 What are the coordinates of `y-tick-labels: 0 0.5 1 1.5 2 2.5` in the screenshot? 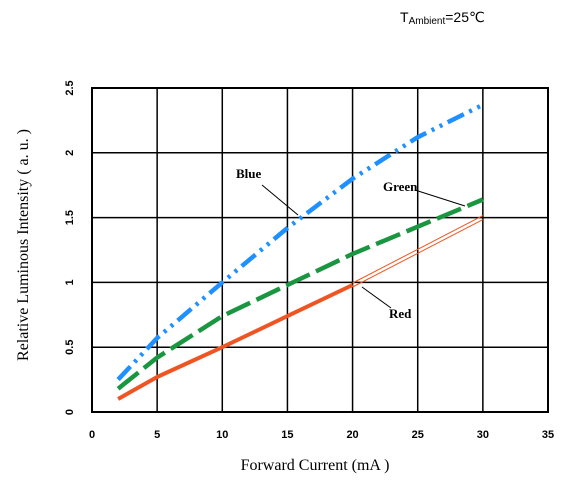 It's located at (70, 247).